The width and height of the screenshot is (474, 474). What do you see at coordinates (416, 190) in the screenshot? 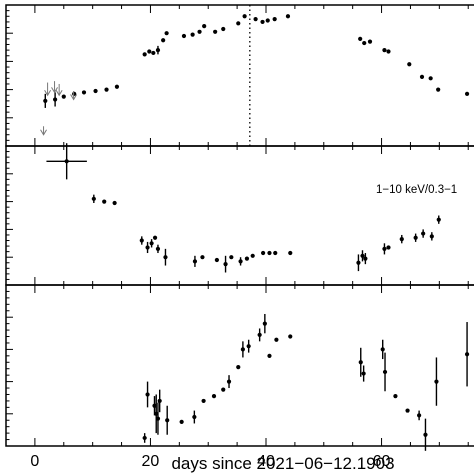
I see `panel-annotation: 1−10 keV/0.3−1` at bounding box center [416, 190].